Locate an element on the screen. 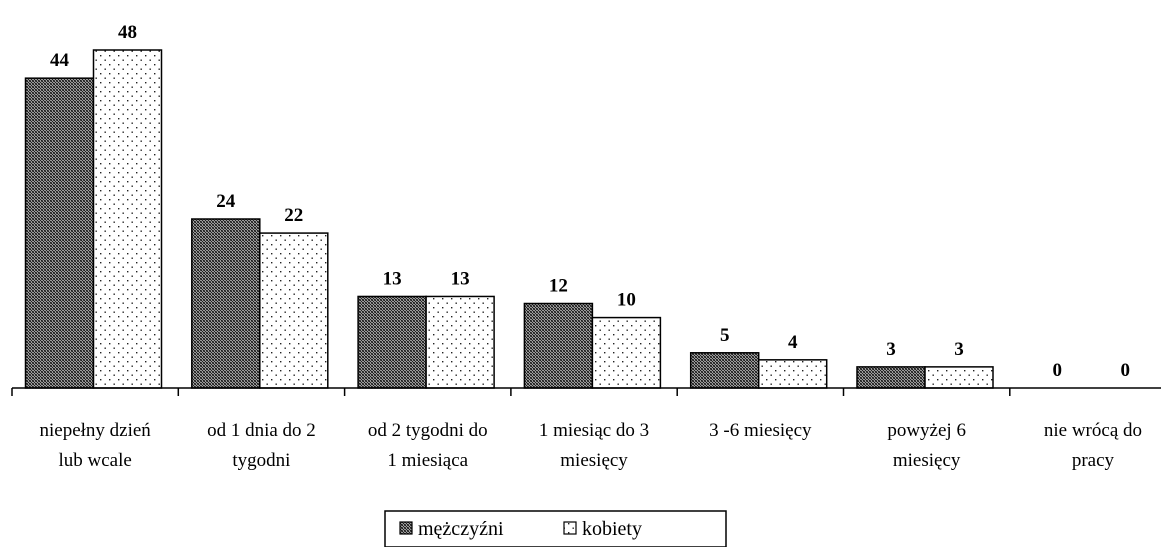 This screenshot has width=1161, height=547. category-label-line: tygodni is located at coordinates (261, 460).